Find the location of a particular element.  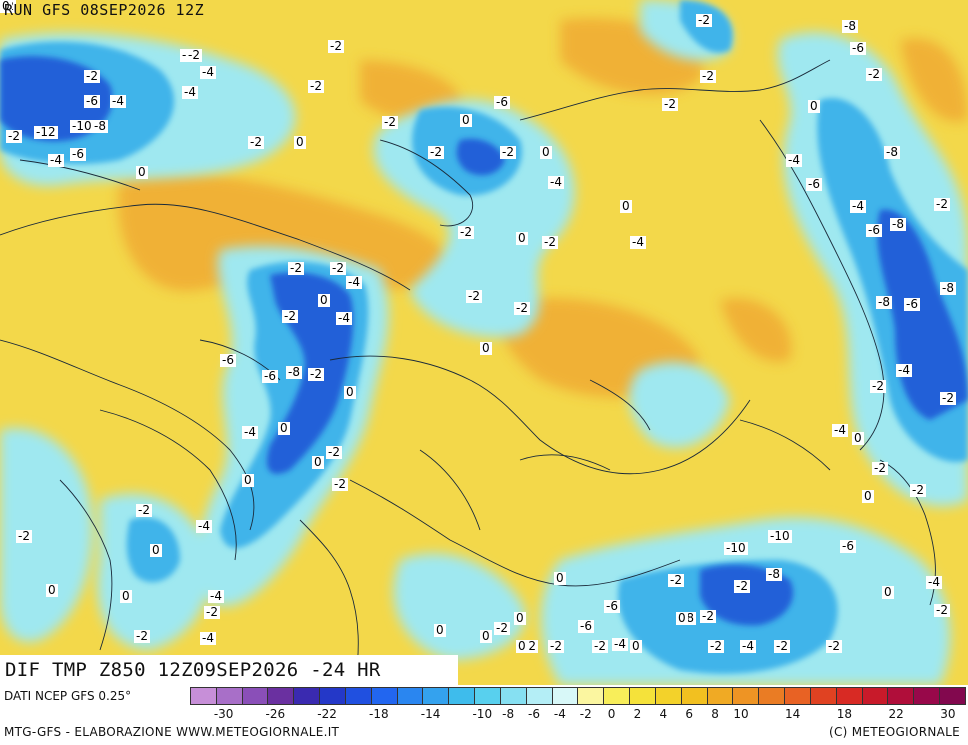

copyright-text: (C) METEOGIORNALE is located at coordinates (894, 732).